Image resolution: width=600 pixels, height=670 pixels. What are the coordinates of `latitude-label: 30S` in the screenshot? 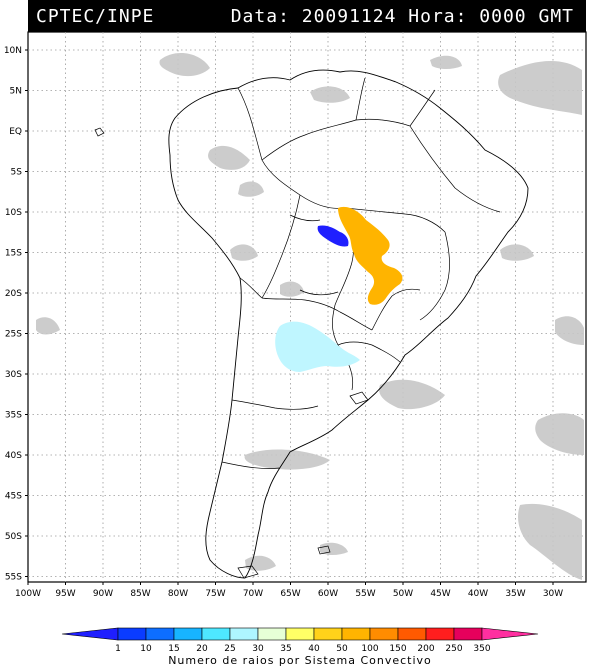 It's located at (13, 375).